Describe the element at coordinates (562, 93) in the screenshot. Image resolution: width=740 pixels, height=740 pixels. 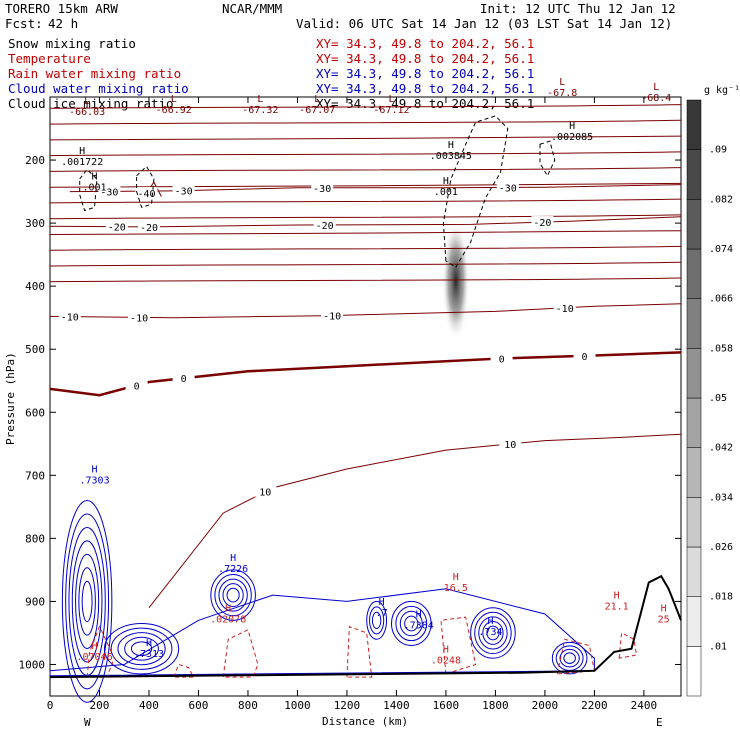
I see `temperature-extremum-value: -67.8` at that location.